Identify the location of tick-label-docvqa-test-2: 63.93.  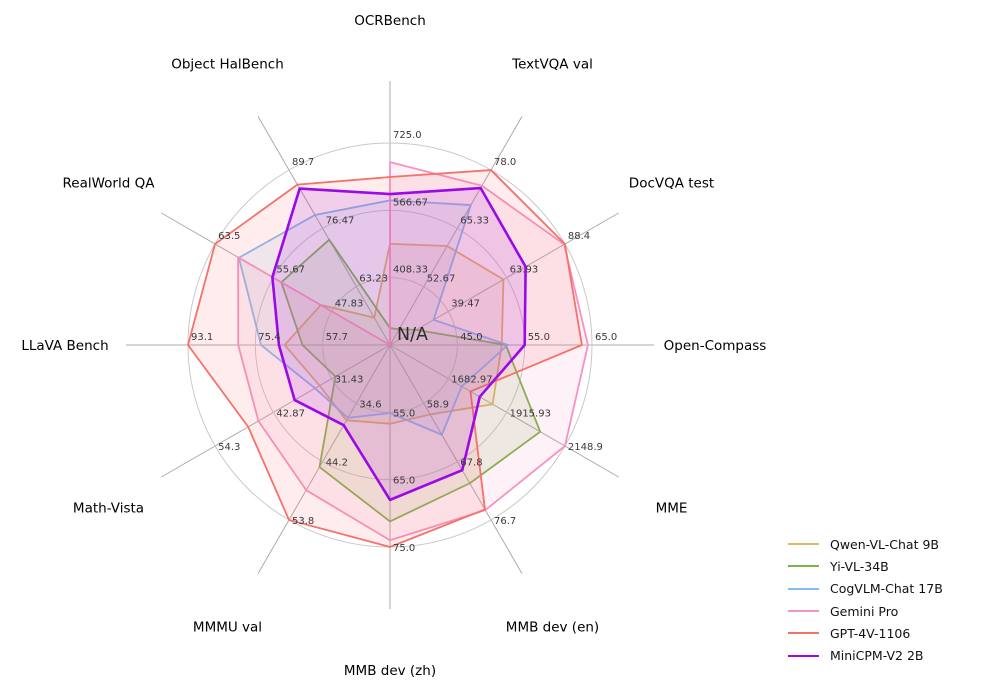
(524, 270).